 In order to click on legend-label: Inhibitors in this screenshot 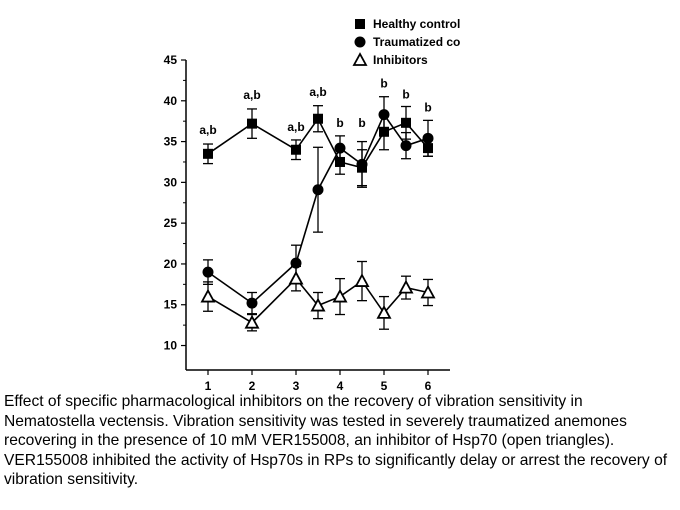, I will do `click(400, 60)`.